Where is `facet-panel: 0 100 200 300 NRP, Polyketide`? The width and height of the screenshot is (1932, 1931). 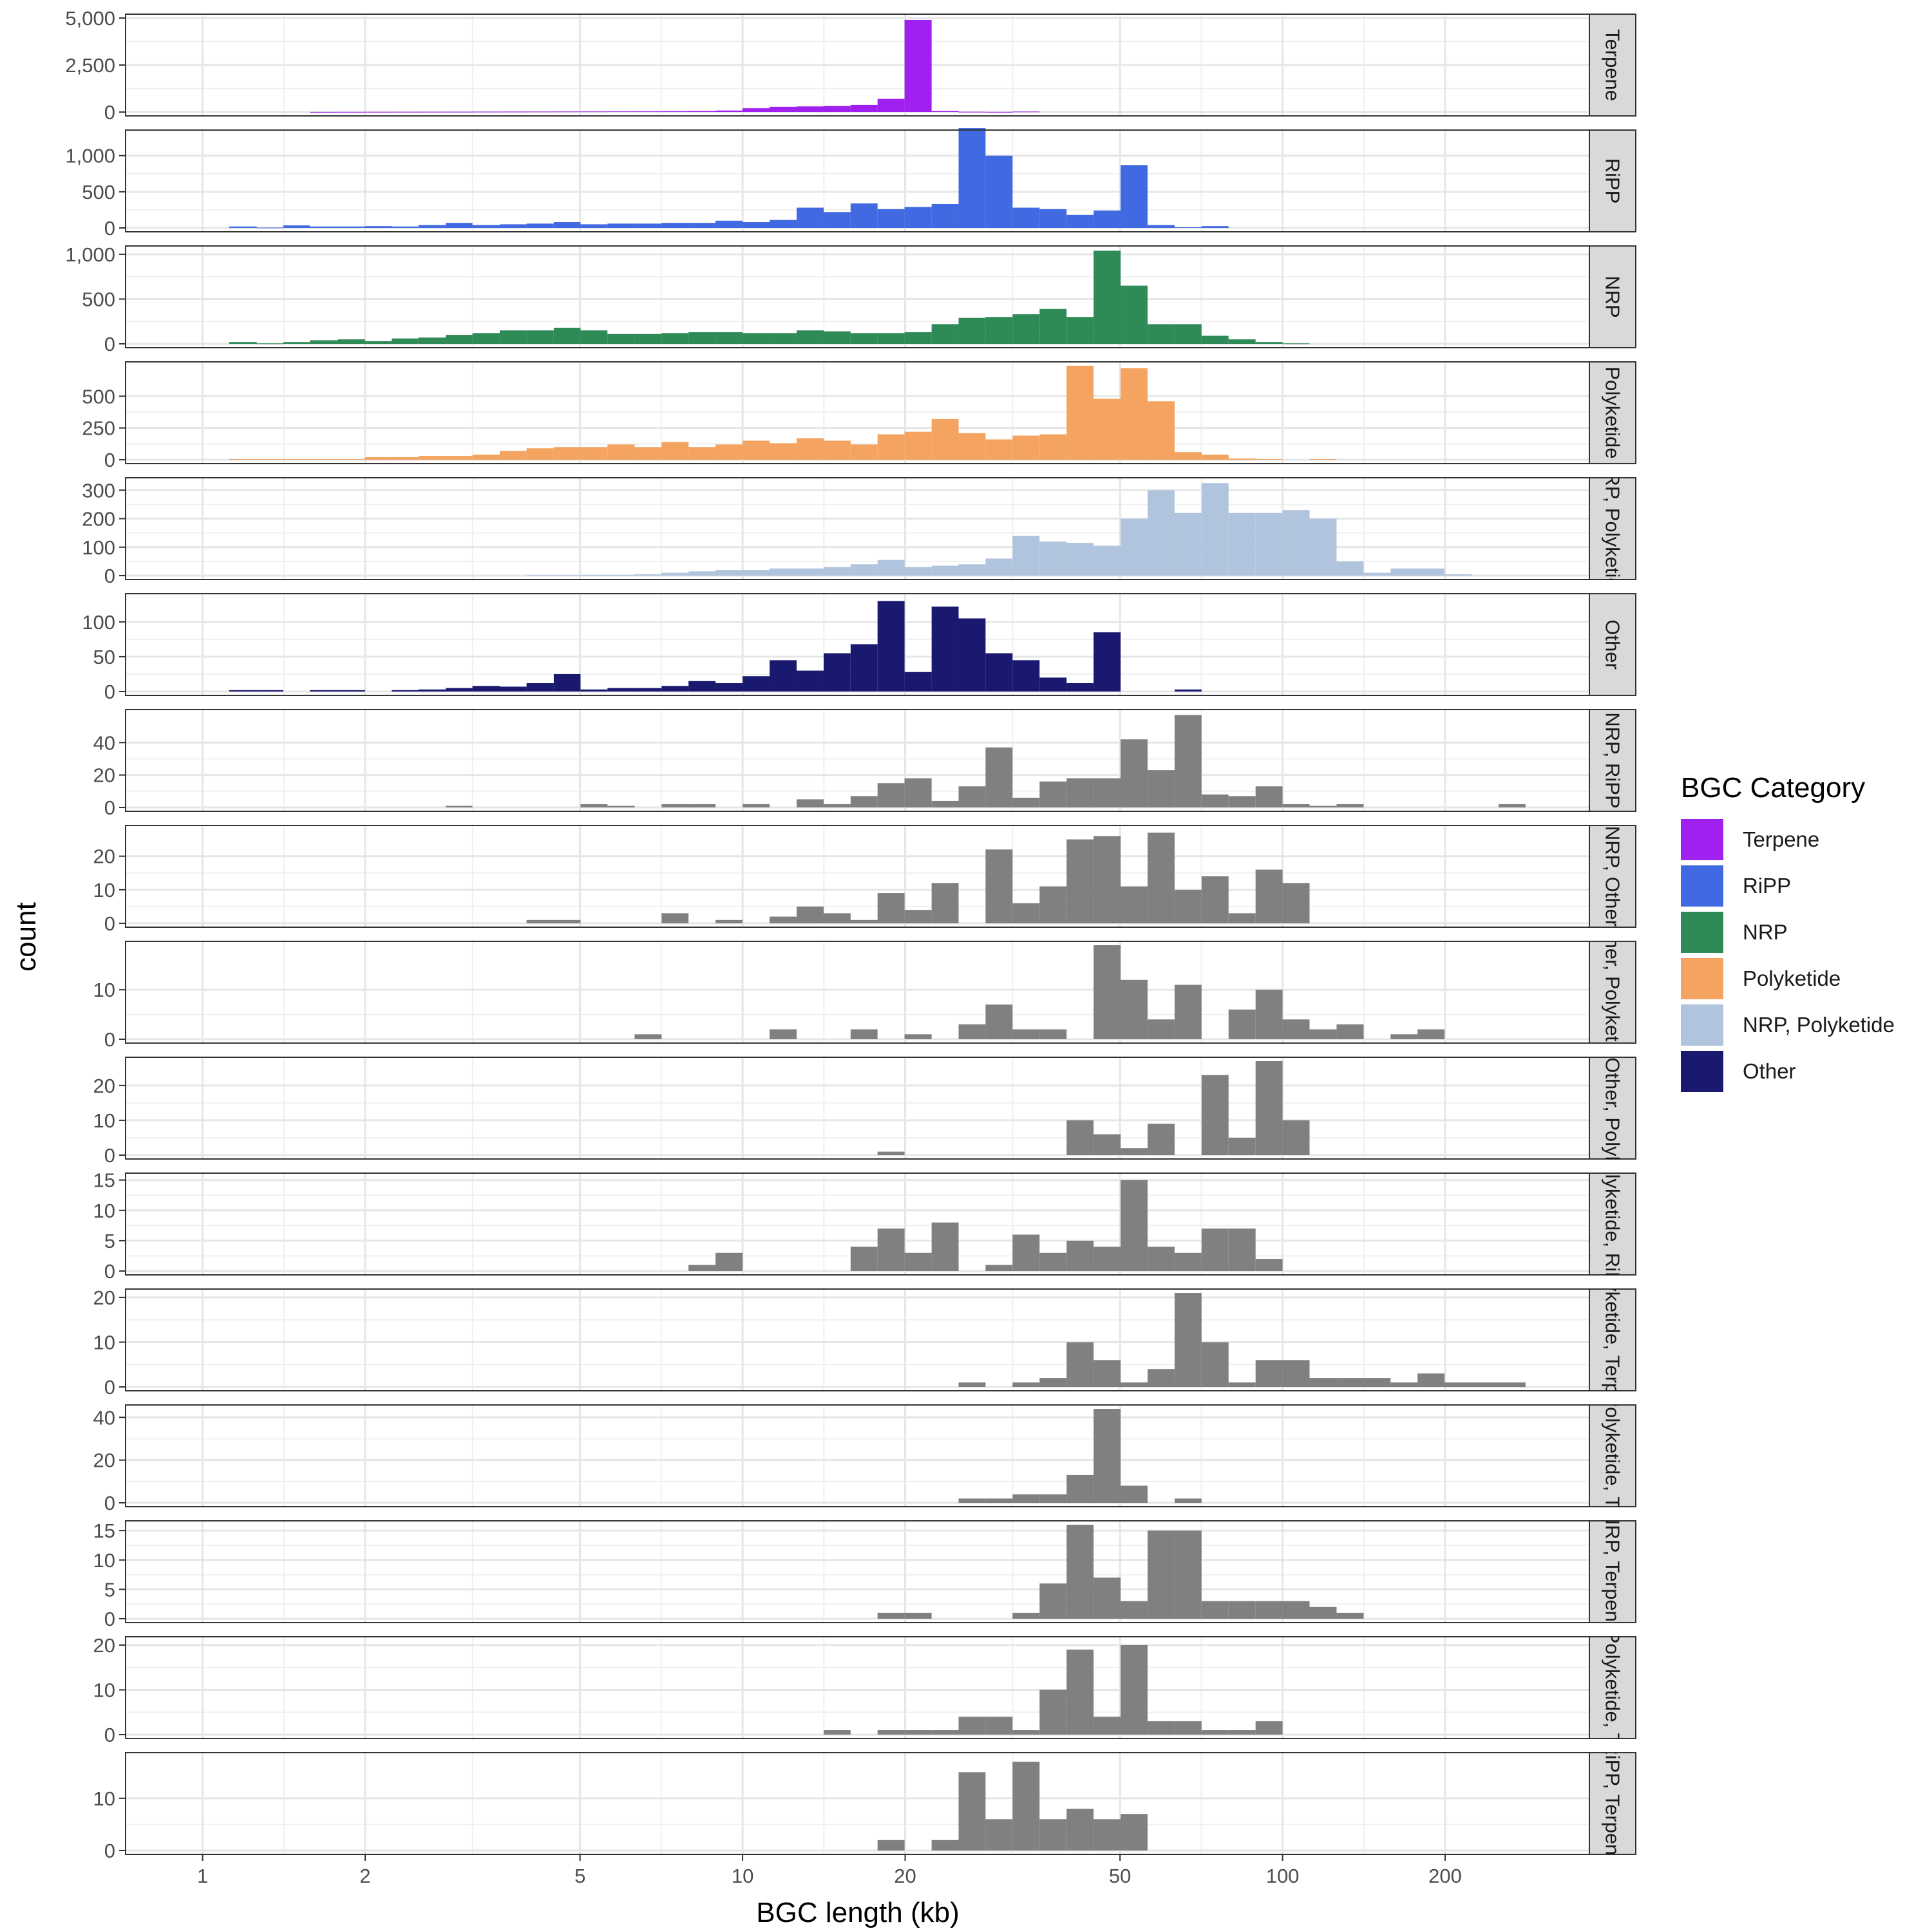
facet-panel: 0 100 200 300 NRP, Polyketide is located at coordinates (859, 532).